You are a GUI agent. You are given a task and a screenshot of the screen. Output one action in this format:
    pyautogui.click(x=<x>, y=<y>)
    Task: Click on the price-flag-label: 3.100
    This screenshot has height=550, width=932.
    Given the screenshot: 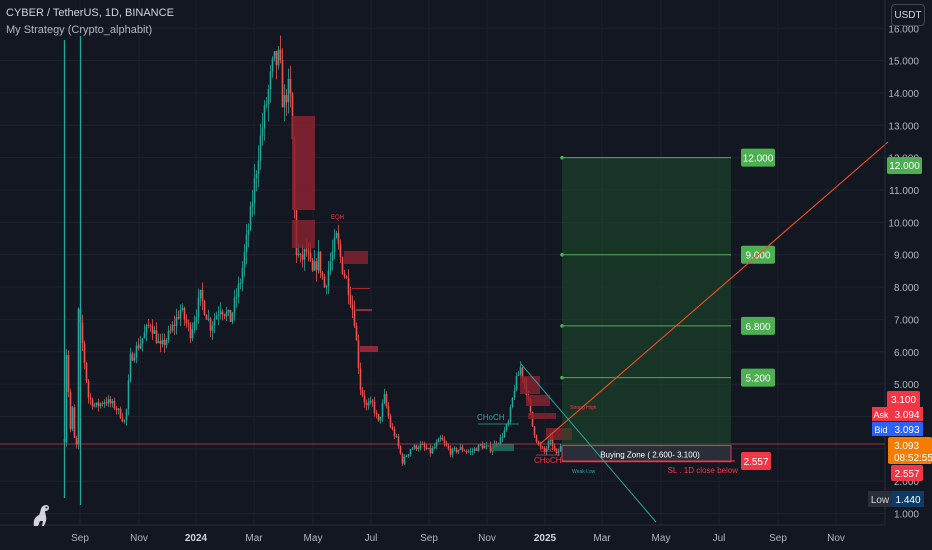 What is the action you would take?
    pyautogui.click(x=903, y=400)
    